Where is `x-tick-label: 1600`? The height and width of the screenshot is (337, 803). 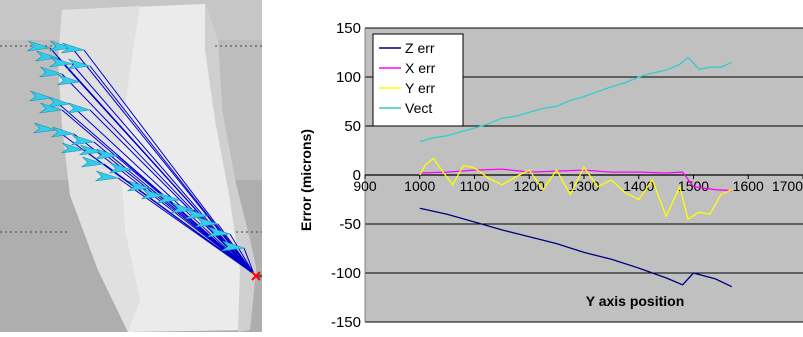
x-tick-label: 1600 is located at coordinates (748, 186).